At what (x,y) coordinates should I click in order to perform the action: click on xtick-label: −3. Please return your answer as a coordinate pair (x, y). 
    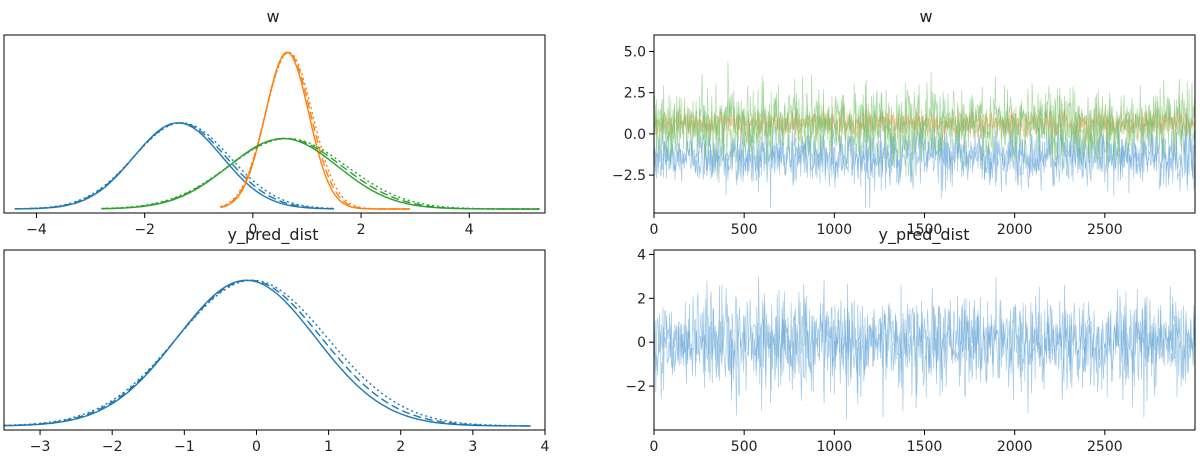
    Looking at the image, I should click on (40, 447).